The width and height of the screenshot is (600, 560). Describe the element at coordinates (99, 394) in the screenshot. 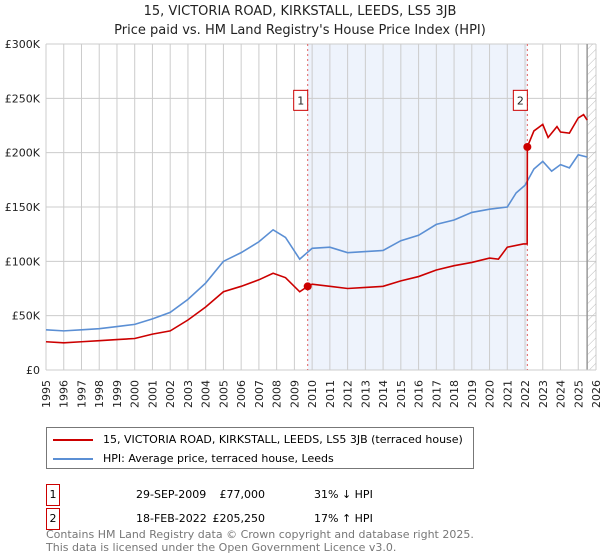

I see `x-tick-label: 1998` at that location.